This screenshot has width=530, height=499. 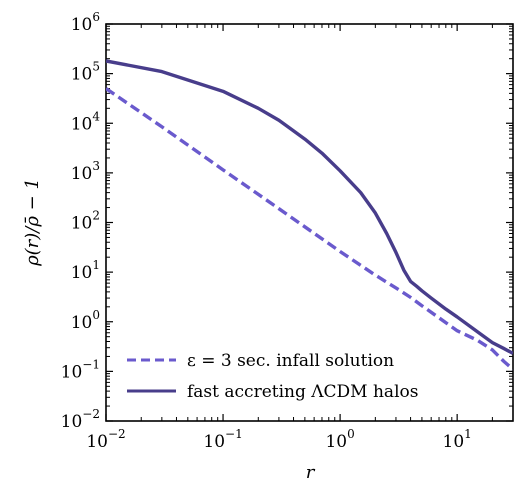 I want to click on legend-label-infall: ε = 3 sec. infall solution, so click(x=290, y=361).